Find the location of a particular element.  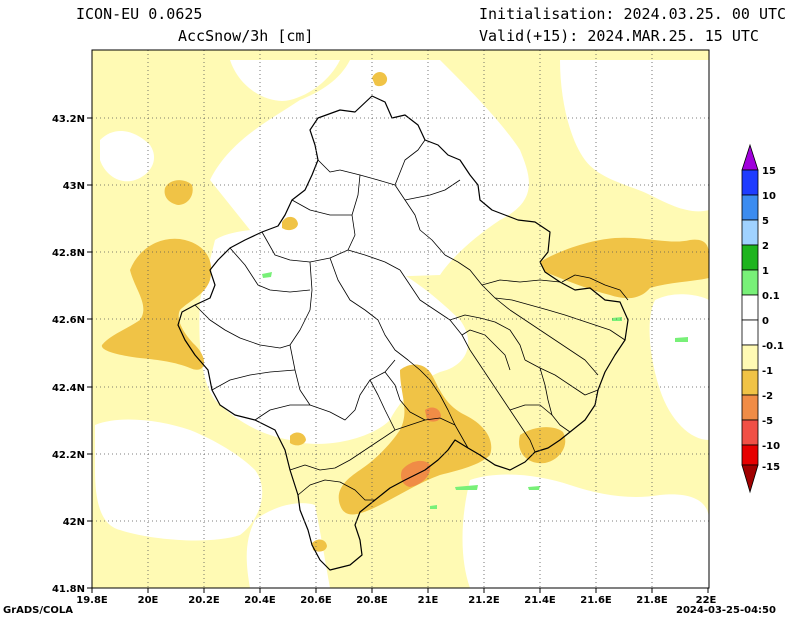

colorbar-arrow-top is located at coordinates (750, 157).